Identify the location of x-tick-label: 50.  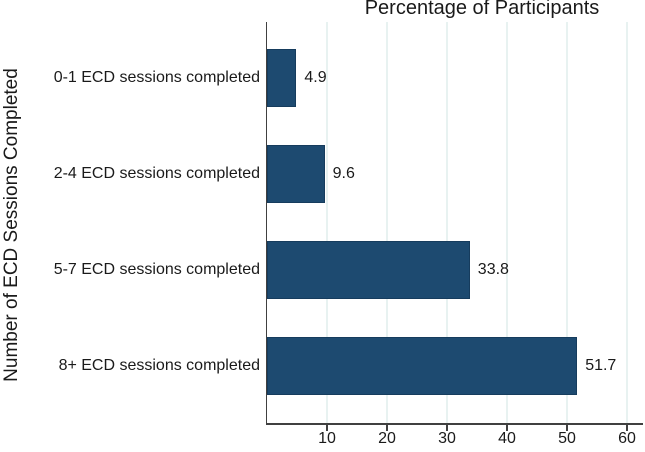
(567, 438).